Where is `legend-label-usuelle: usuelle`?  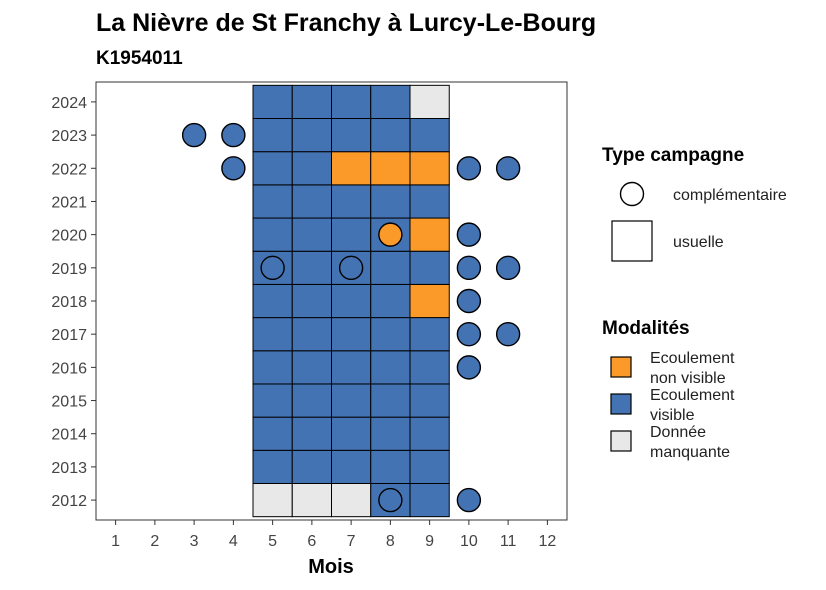
legend-label-usuelle: usuelle is located at coordinates (698, 242).